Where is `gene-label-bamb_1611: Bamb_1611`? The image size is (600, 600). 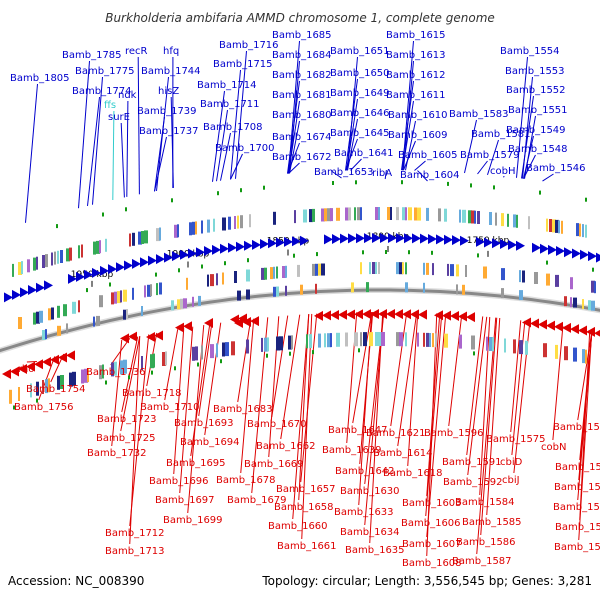 gene-label-bamb_1611: Bamb_1611 is located at coordinates (416, 95).